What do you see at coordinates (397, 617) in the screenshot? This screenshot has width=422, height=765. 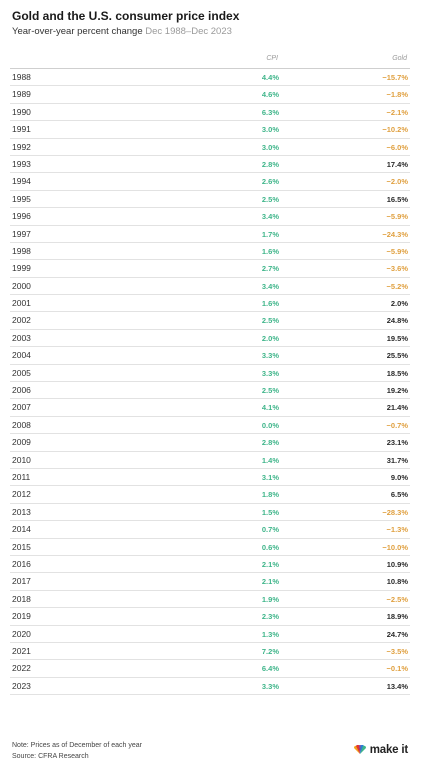 I see `row-gold-value: 18.9%` at bounding box center [397, 617].